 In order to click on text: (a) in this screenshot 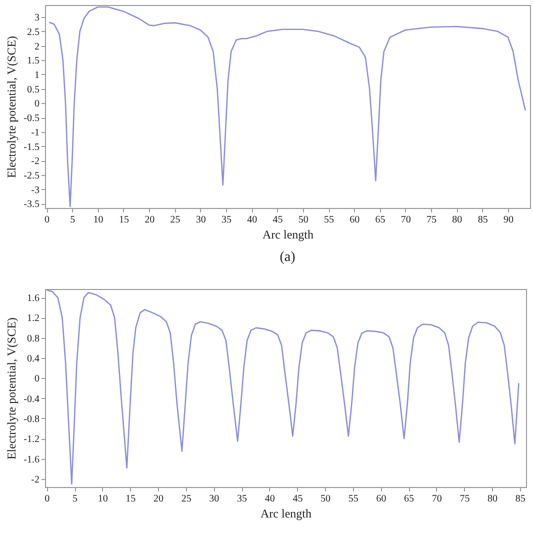, I will do `click(288, 257)`.